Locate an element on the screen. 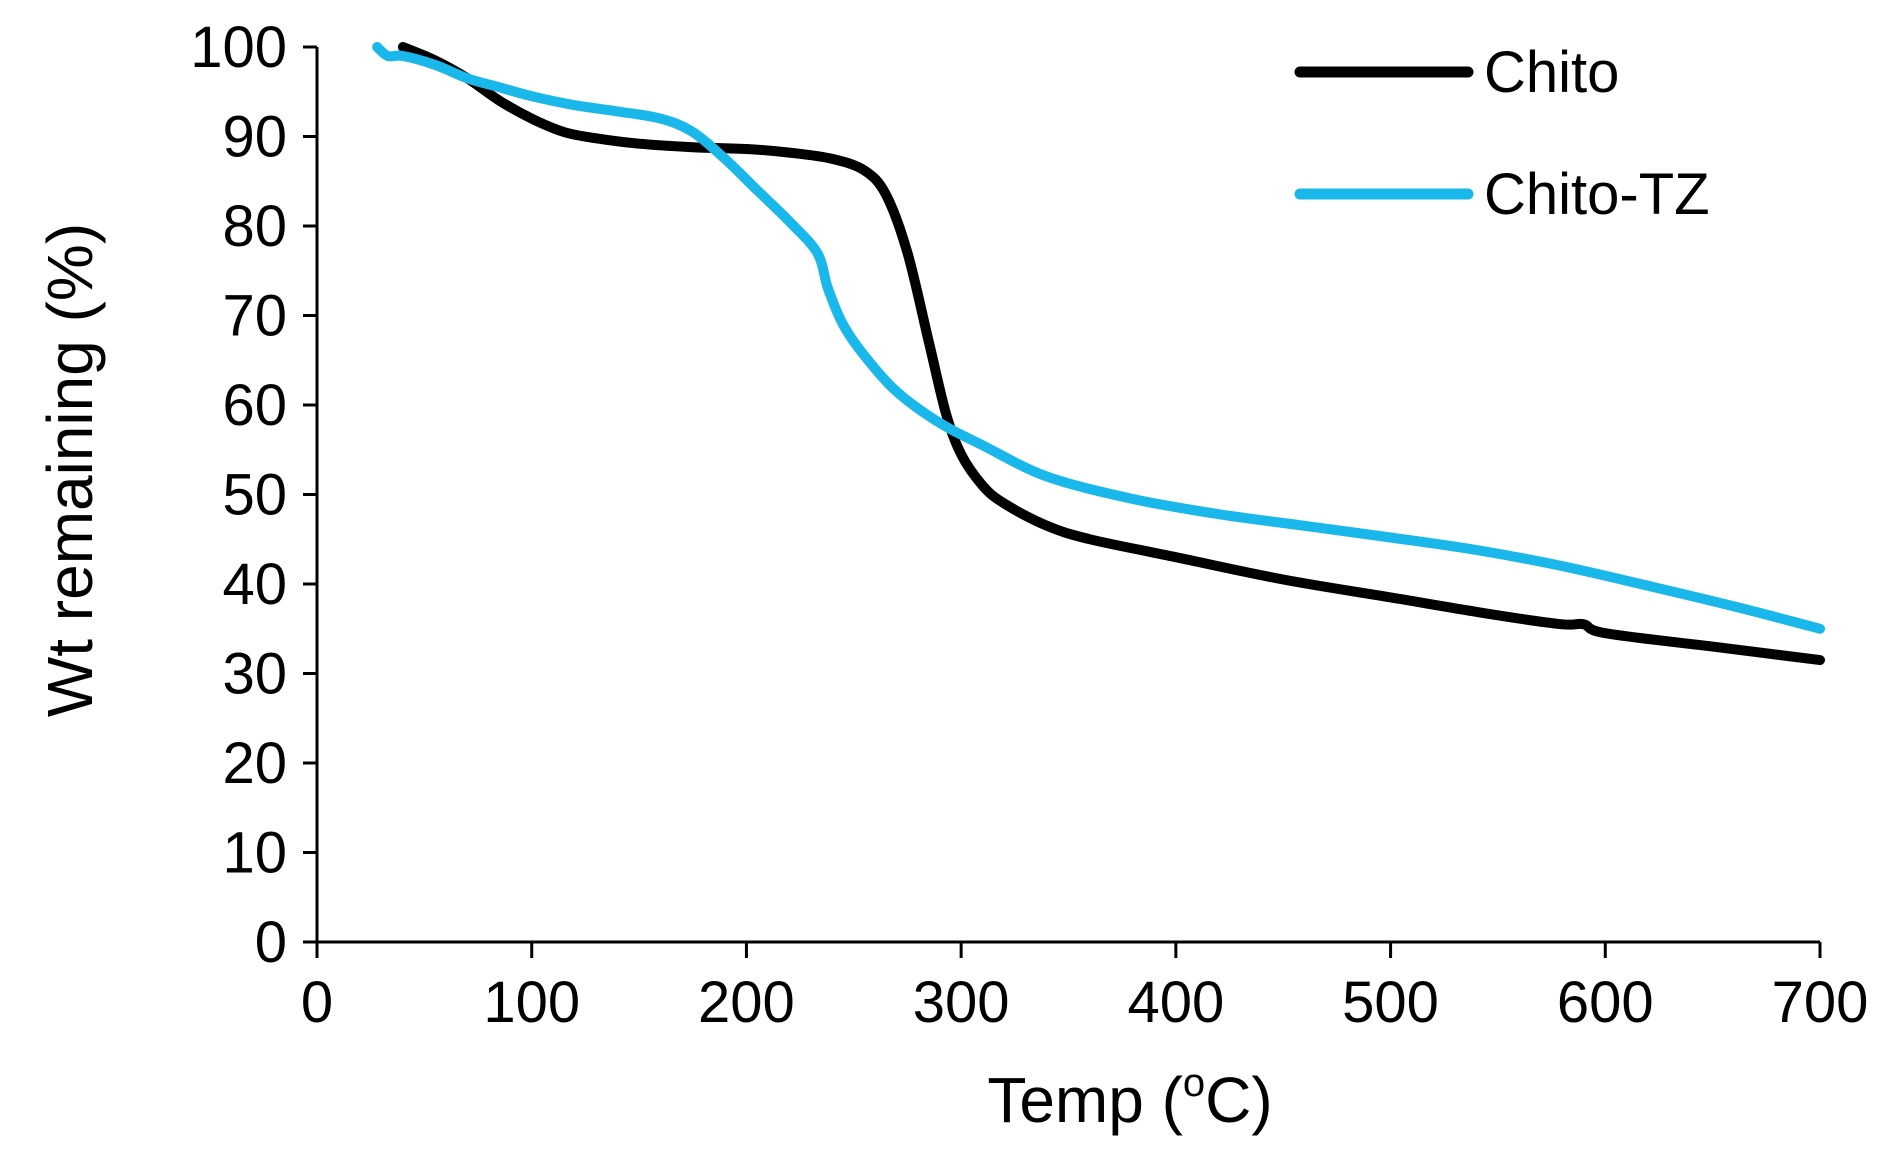  legend: Chito Chito-TZ is located at coordinates (1502, 133).